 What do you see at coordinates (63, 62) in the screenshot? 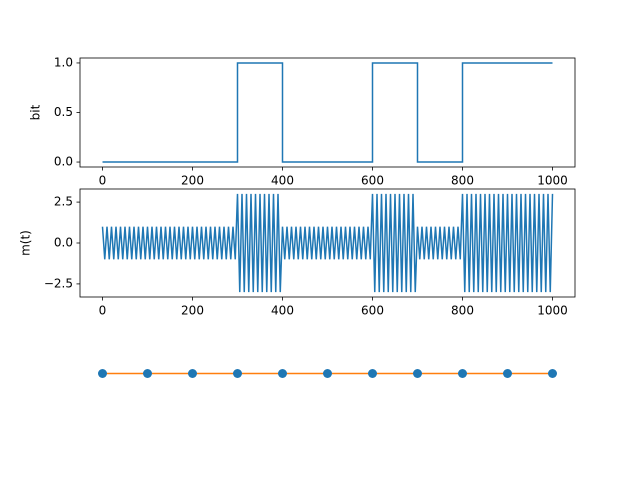
I see `y-tick-label: 1.0` at bounding box center [63, 62].